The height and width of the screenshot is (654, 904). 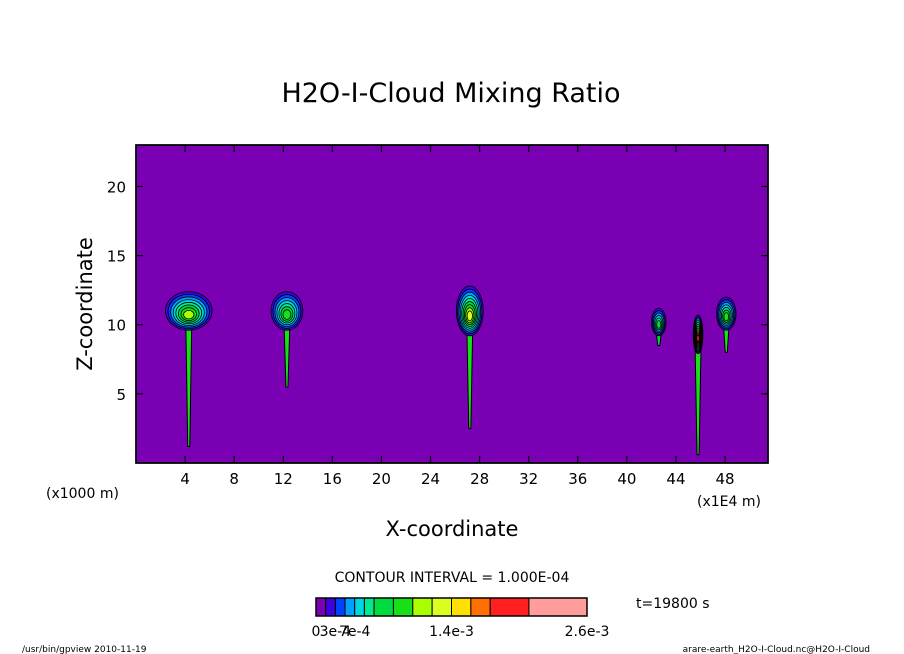 What do you see at coordinates (316, 632) in the screenshot?
I see `colorbar-tick-label: 0` at bounding box center [316, 632].